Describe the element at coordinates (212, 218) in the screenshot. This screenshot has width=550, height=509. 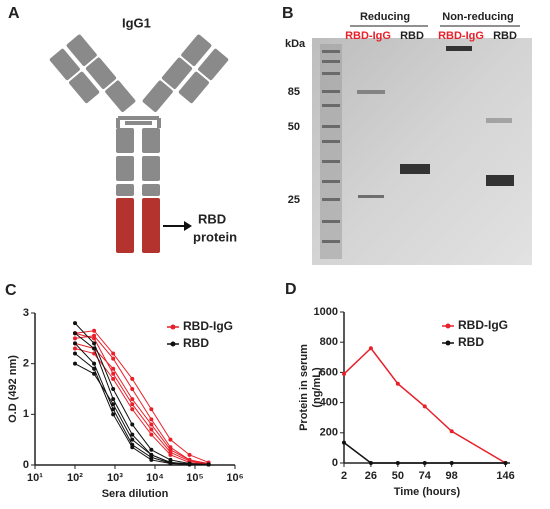
I see `annotation: RBD` at that location.